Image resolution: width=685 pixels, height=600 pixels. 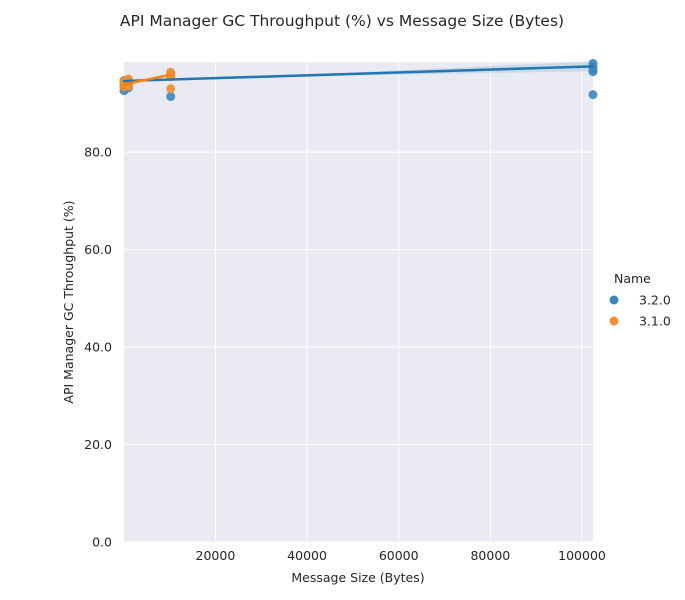 What do you see at coordinates (307, 555) in the screenshot?
I see `x-tick-label: 40000` at bounding box center [307, 555].